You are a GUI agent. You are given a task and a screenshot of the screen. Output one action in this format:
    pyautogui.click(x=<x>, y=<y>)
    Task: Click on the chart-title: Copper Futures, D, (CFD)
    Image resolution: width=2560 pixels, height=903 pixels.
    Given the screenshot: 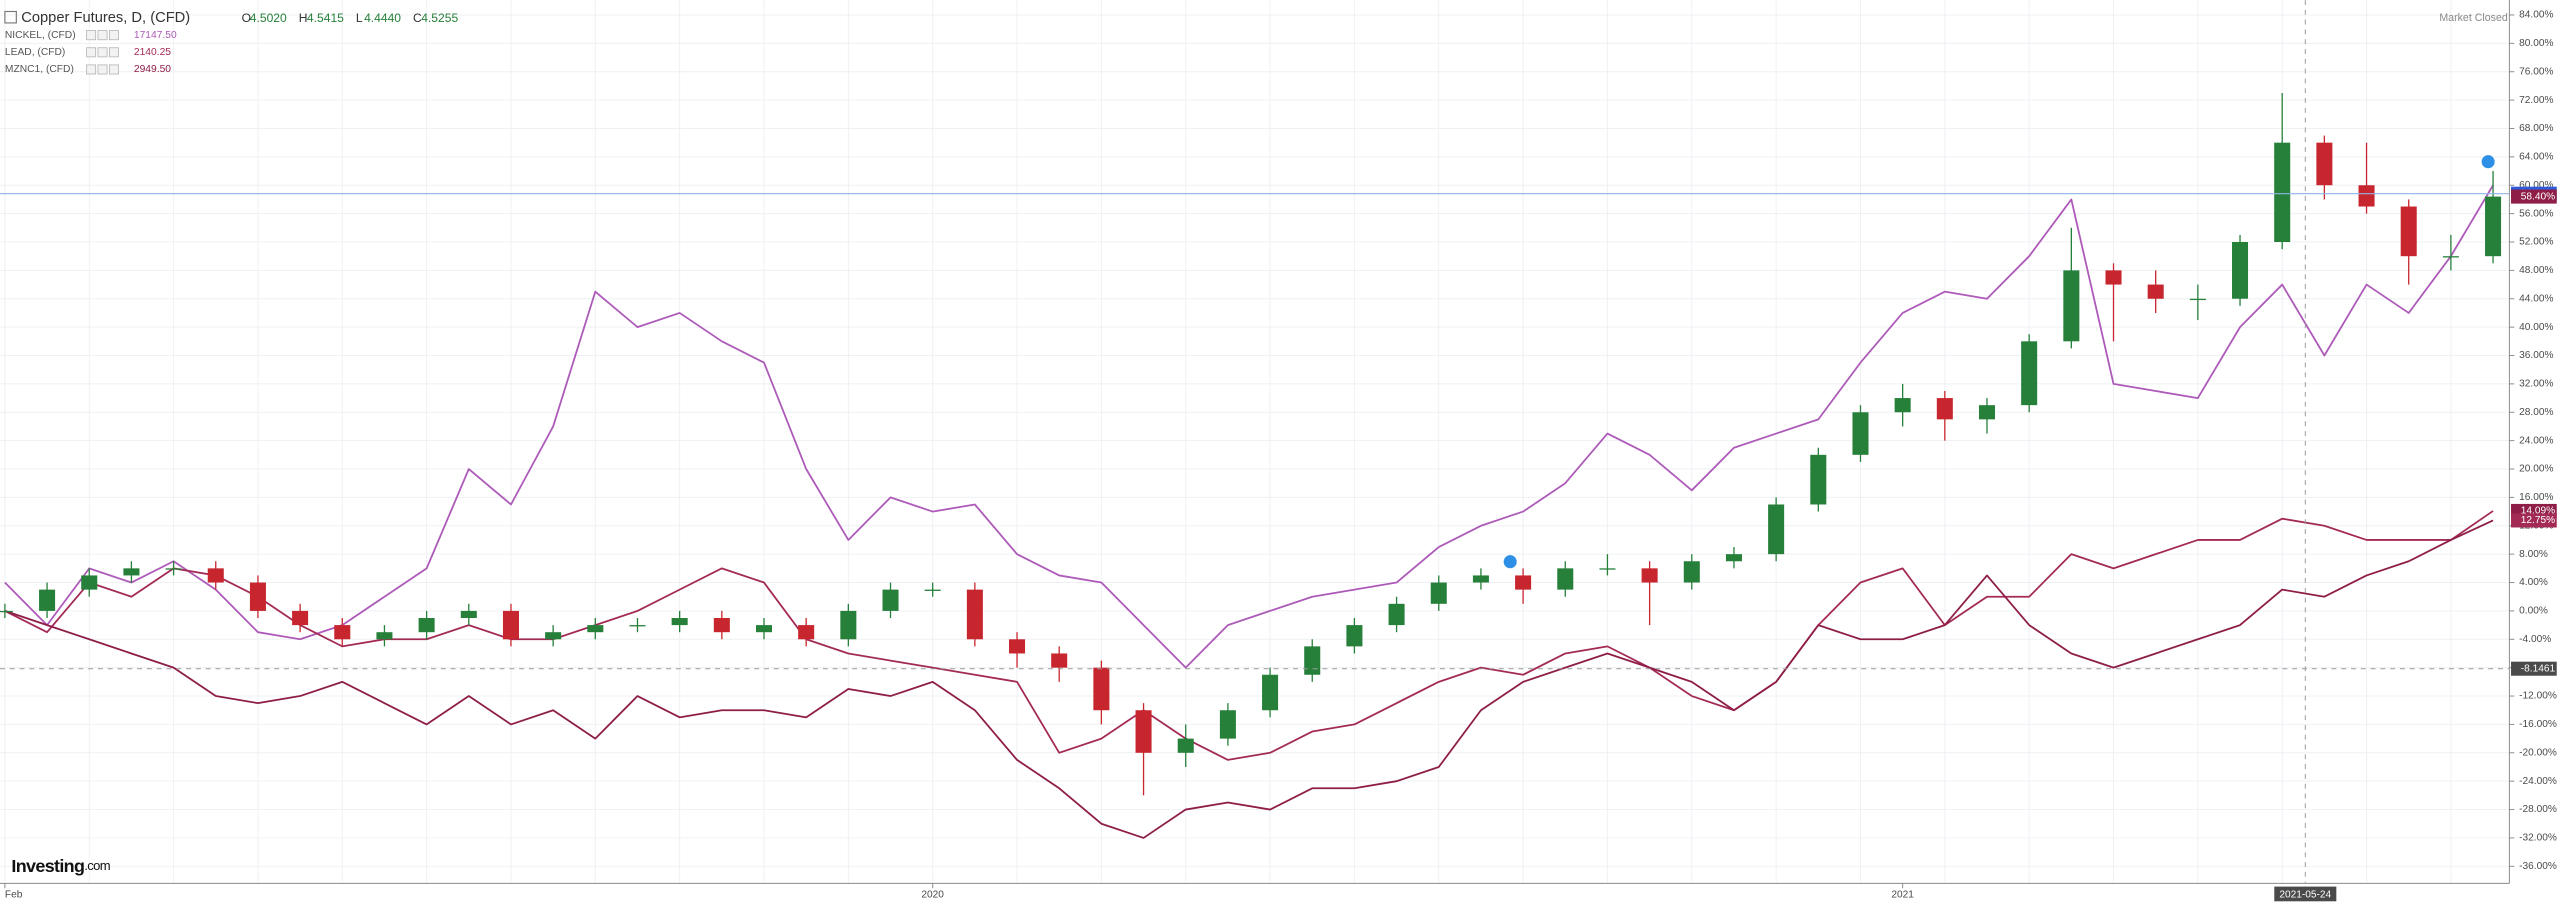 What is the action you would take?
    pyautogui.click(x=105, y=18)
    